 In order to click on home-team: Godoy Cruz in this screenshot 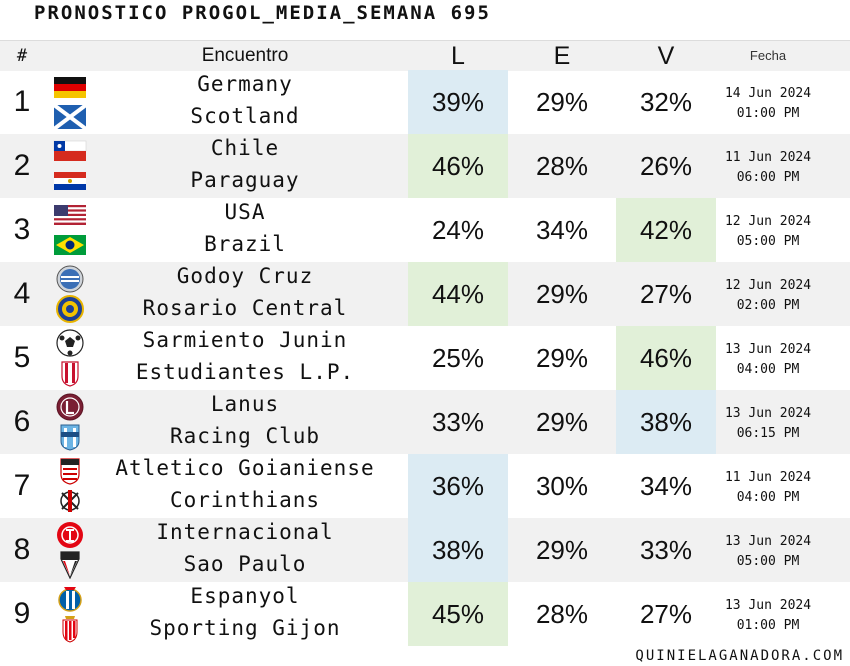, I will do `click(245, 276)`.